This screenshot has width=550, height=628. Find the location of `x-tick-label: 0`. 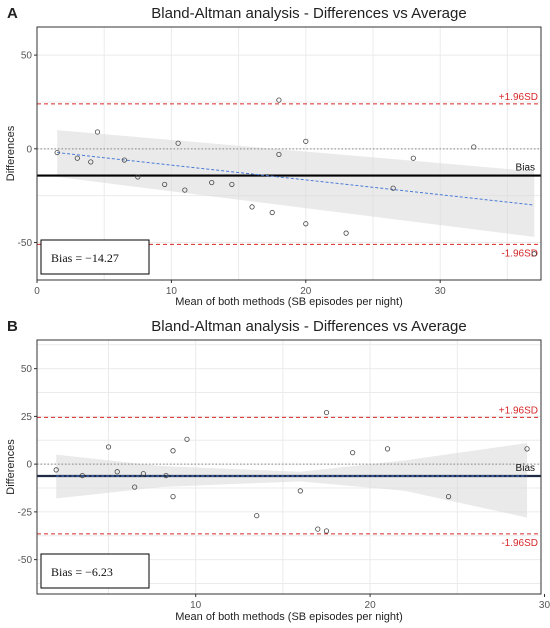

x-tick-label: 0 is located at coordinates (37, 291).